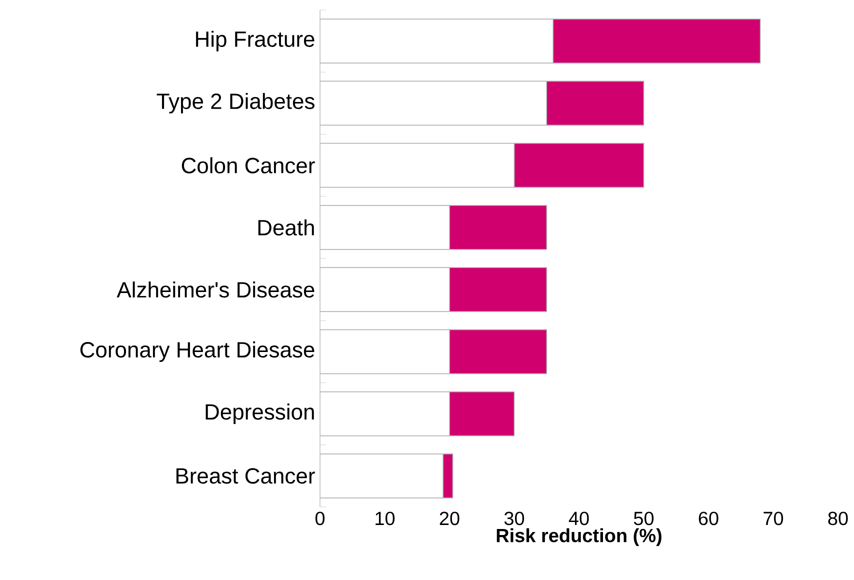  What do you see at coordinates (385, 519) in the screenshot?
I see `x-tick-label: 10` at bounding box center [385, 519].